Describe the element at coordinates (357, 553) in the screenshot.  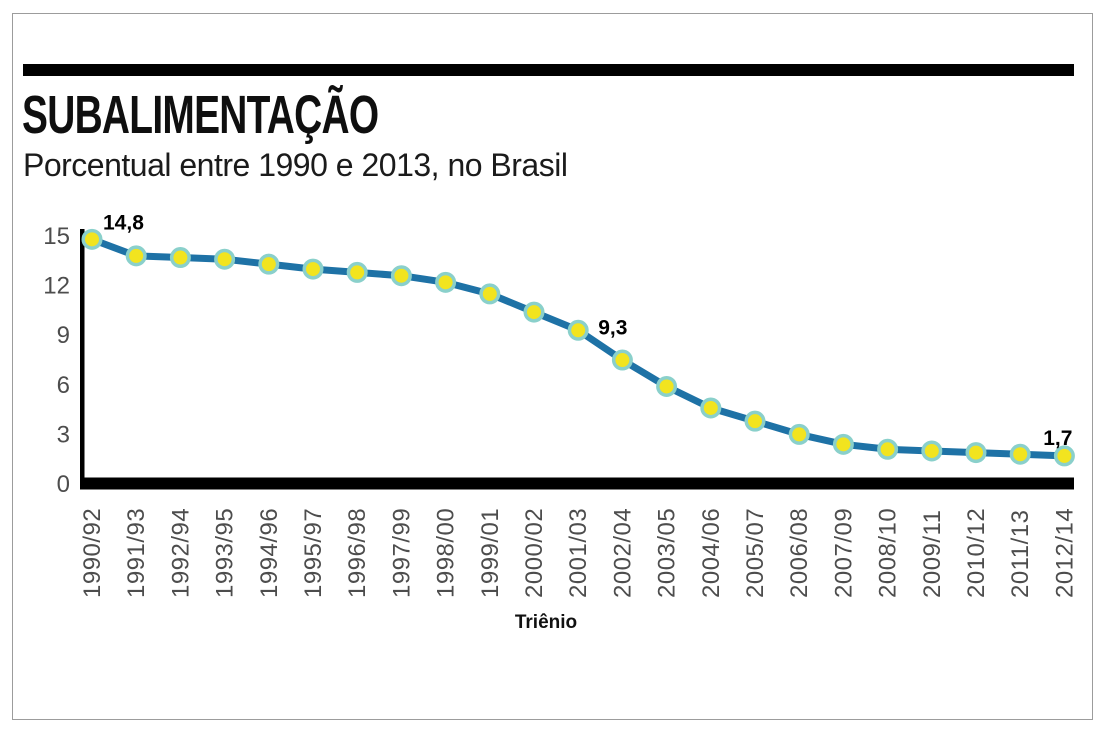
I see `x-tick-label: 1996/98` at that location.